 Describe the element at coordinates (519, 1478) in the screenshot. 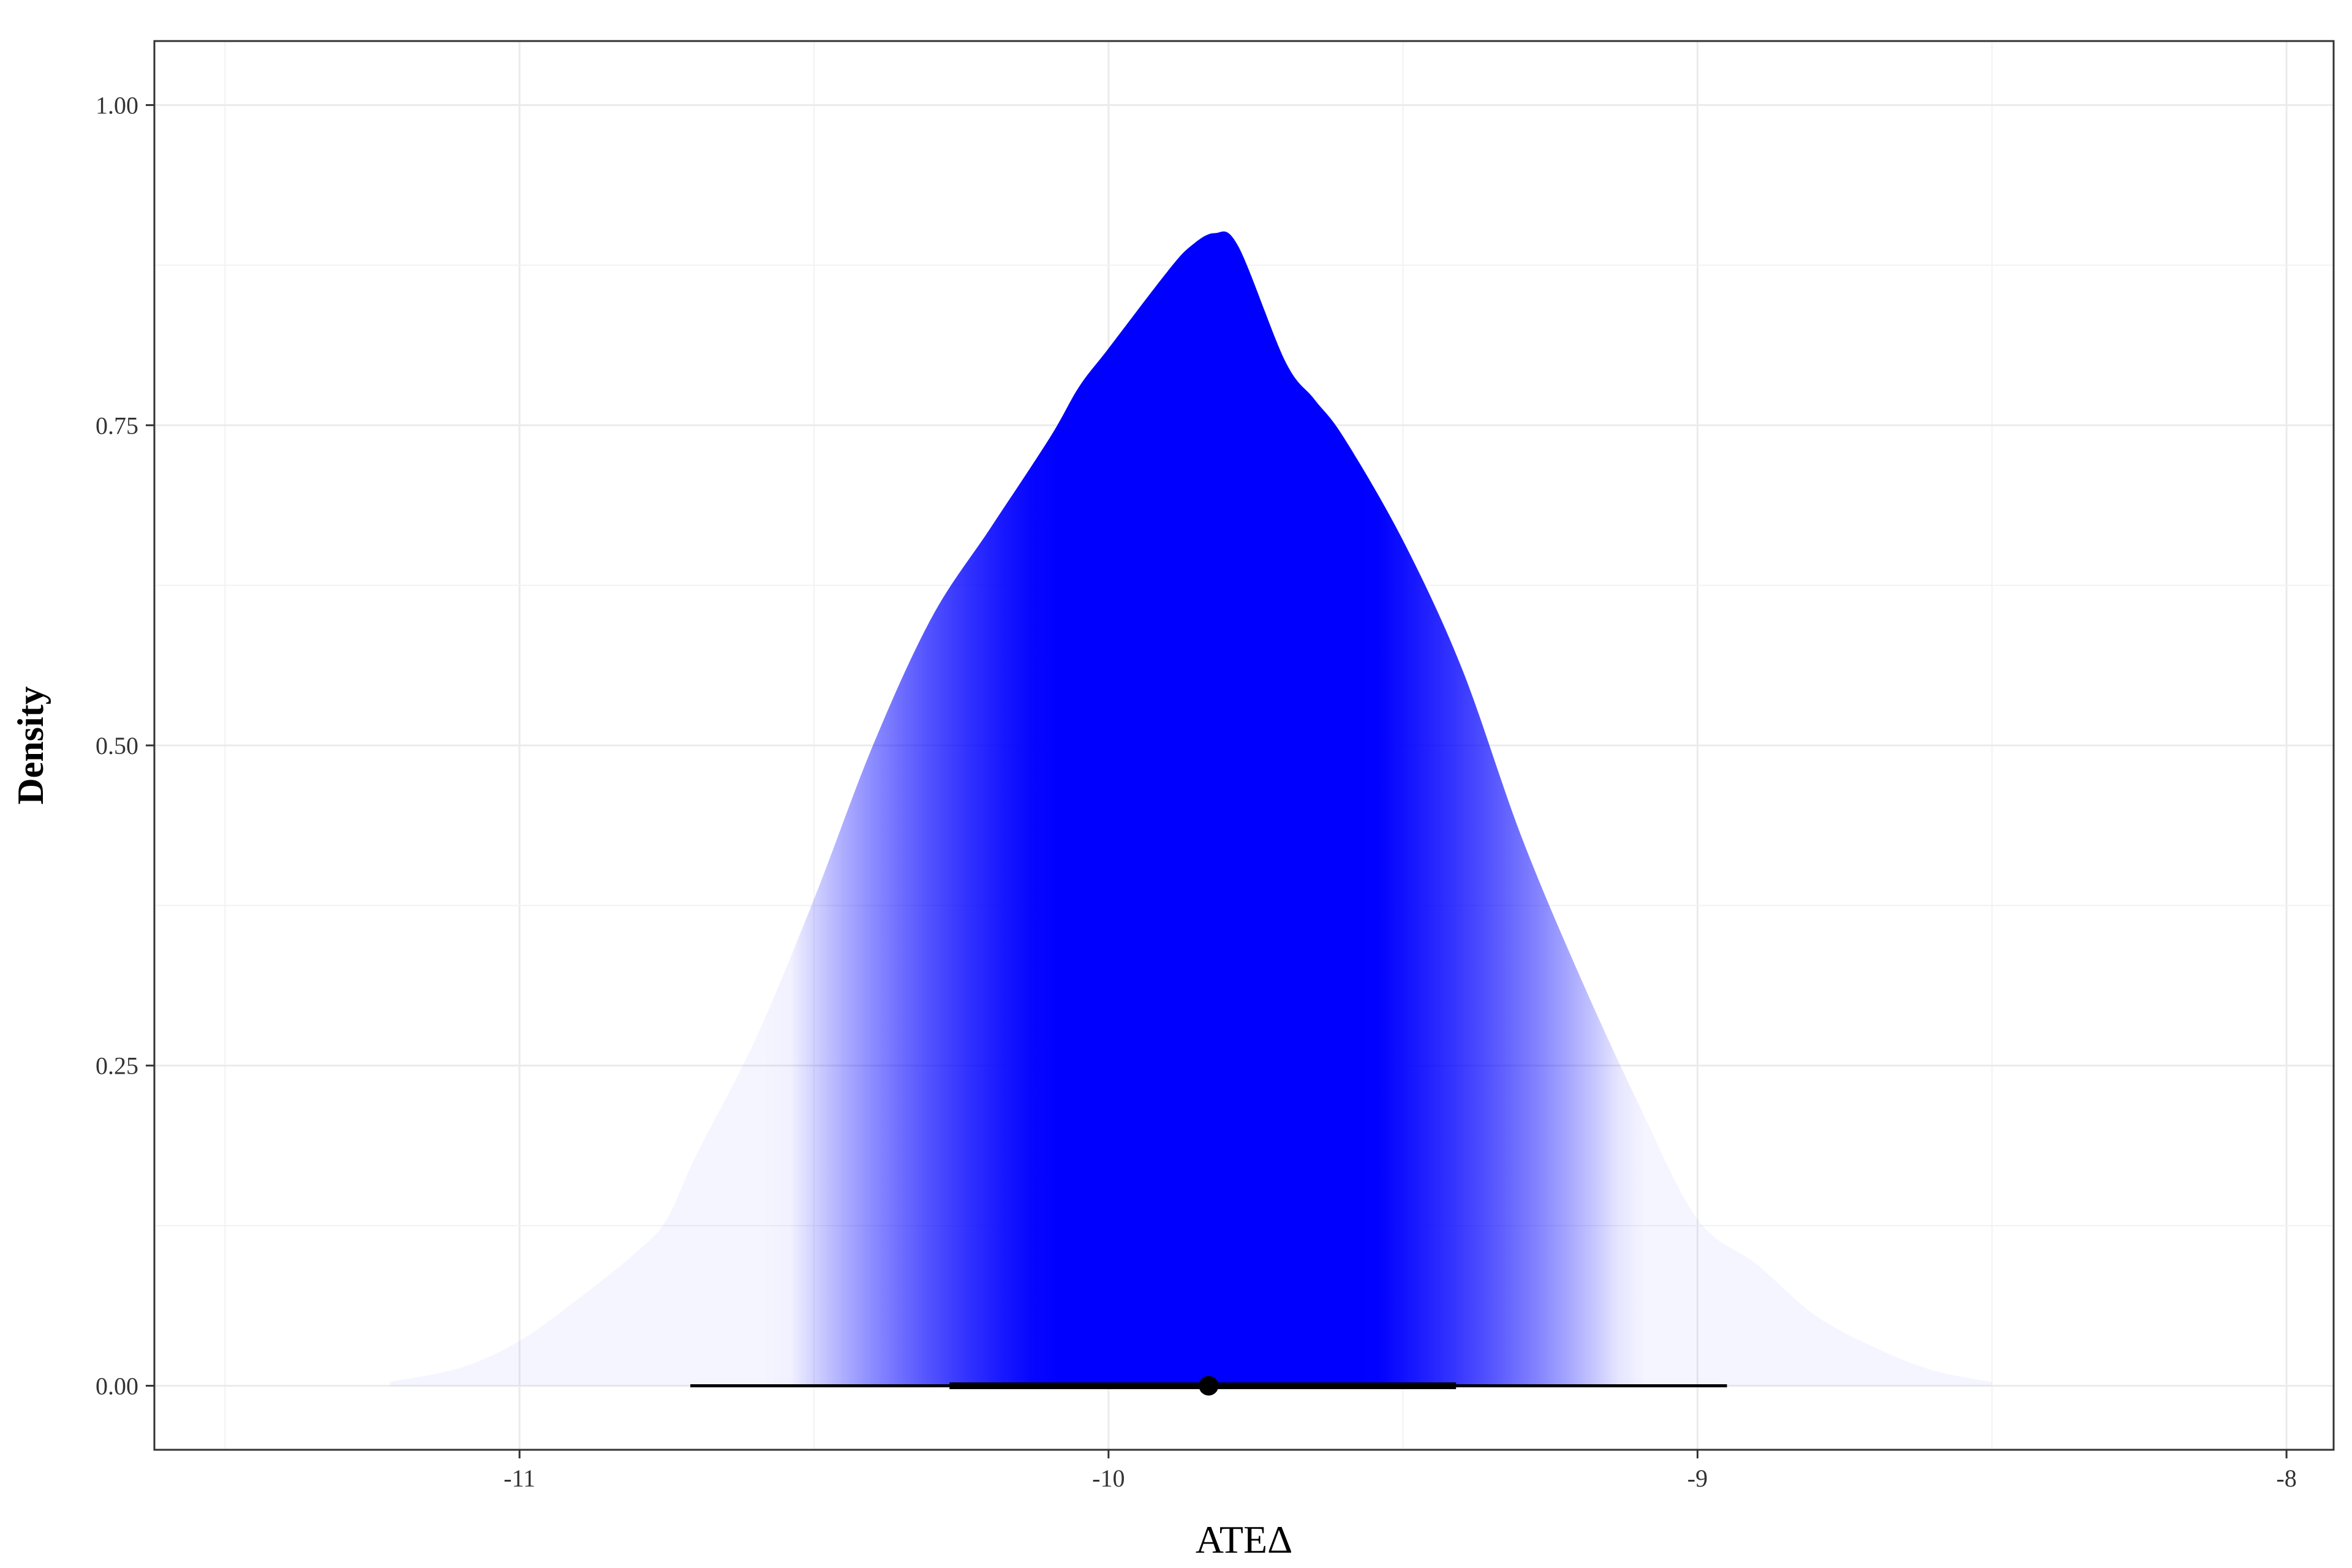

I see `x-tick-label: -11` at that location.